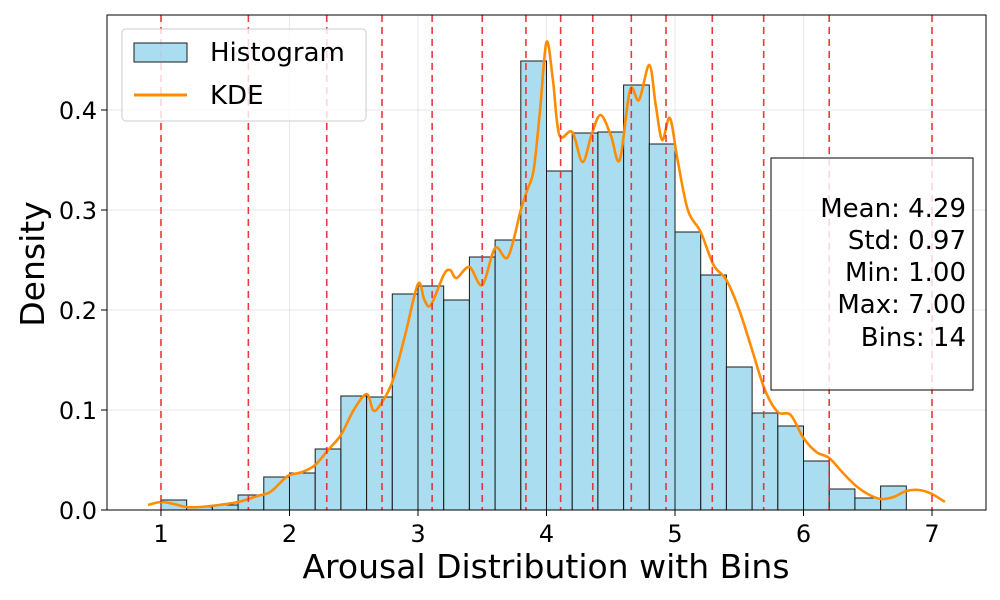  Describe the element at coordinates (417, 534) in the screenshot. I see `x-tick-label-2: 3` at that location.